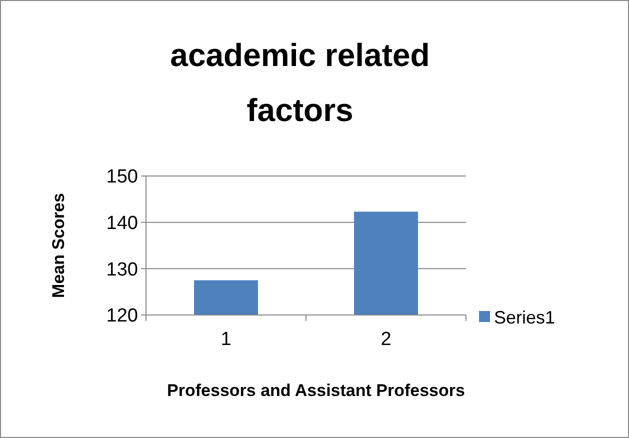  What do you see at coordinates (226, 339) in the screenshot?
I see `x-tick-label: 1` at bounding box center [226, 339].